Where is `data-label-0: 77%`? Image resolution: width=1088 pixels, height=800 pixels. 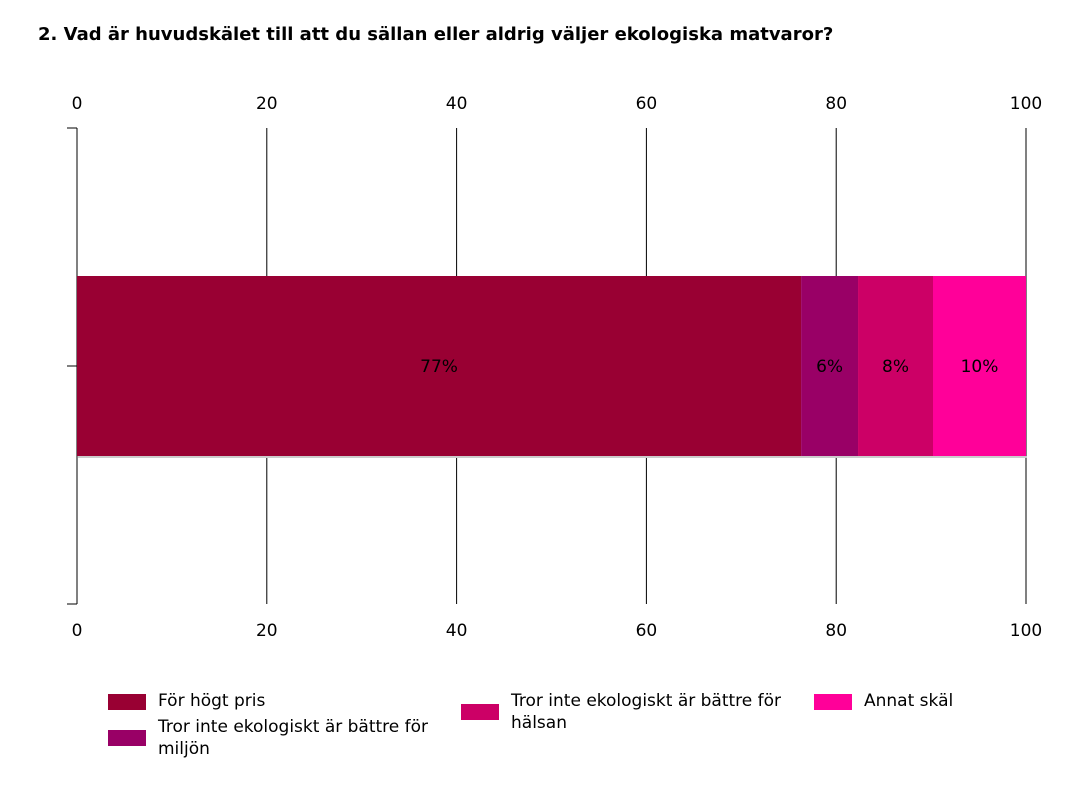
data-label-0: 77% is located at coordinates (439, 367).